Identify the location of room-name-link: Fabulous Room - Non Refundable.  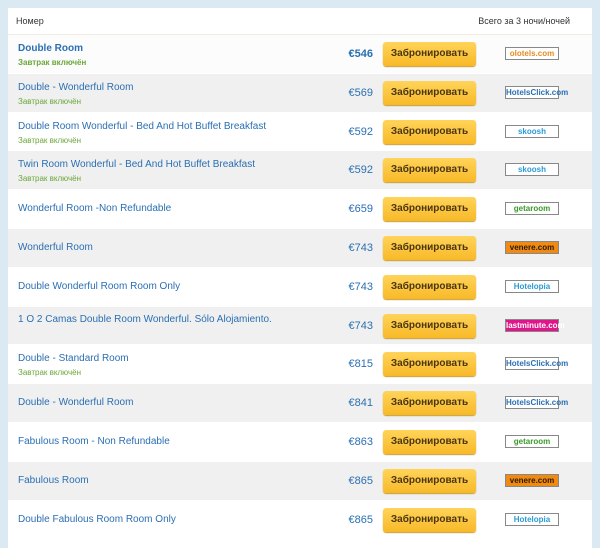
(168, 442).